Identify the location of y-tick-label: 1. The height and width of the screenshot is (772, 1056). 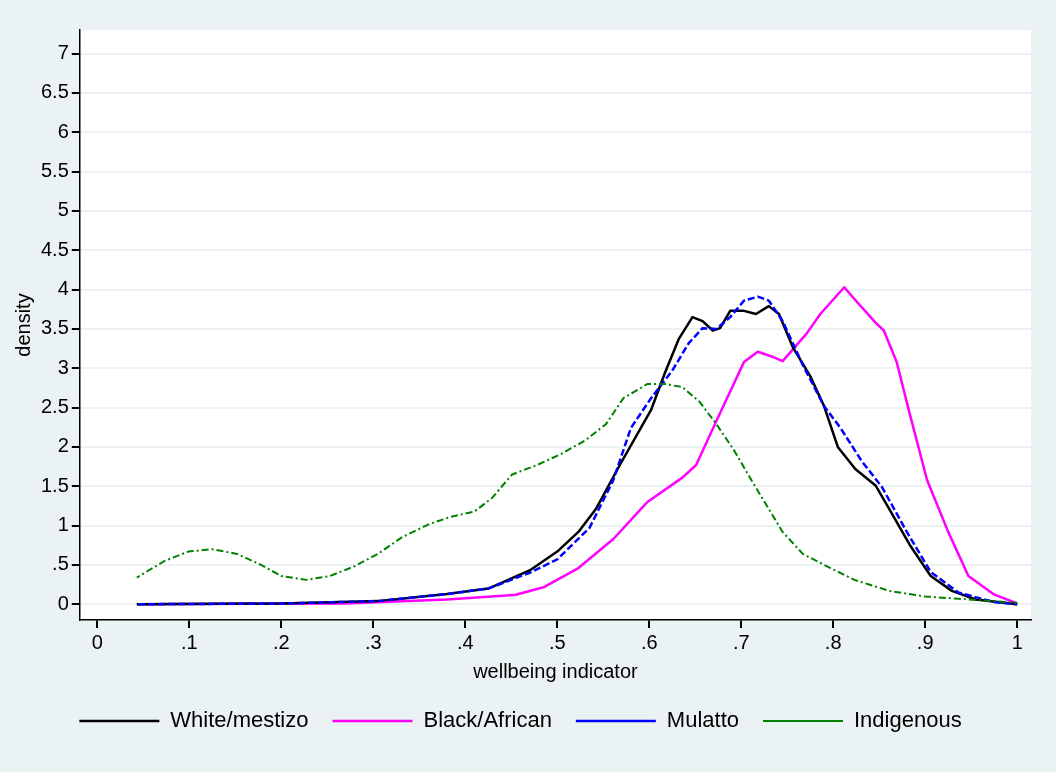
(63, 524).